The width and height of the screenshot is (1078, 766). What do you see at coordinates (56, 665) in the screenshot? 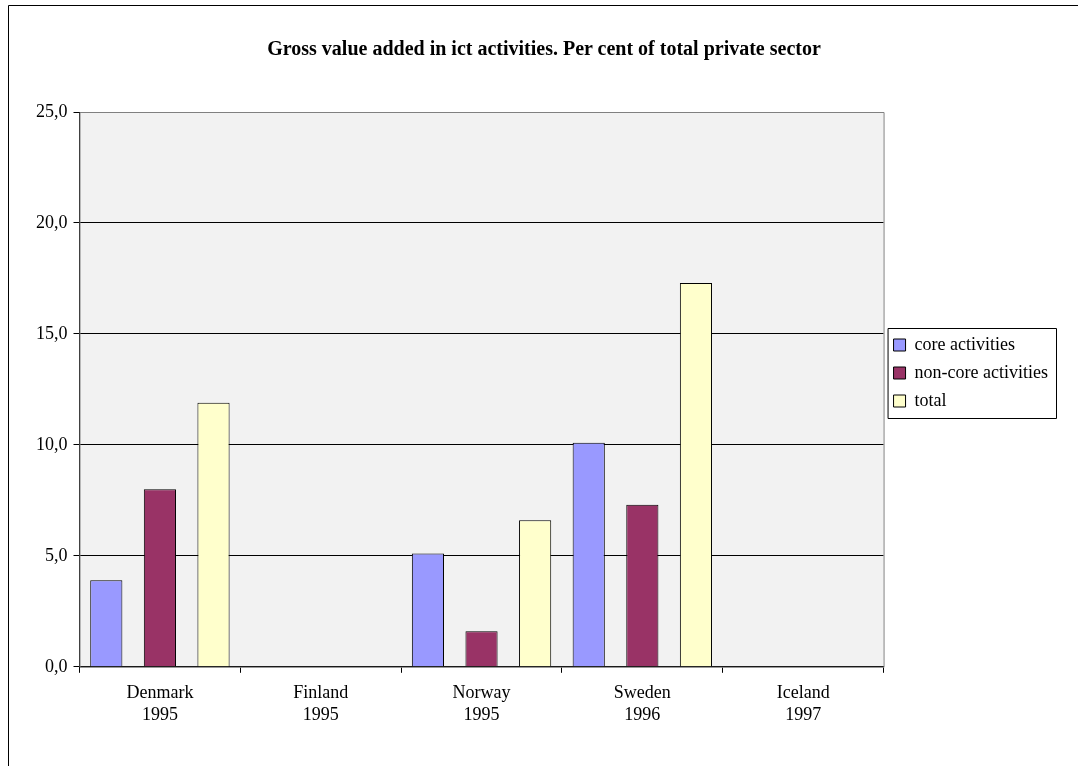
I see `y-tick-label: 0,0` at bounding box center [56, 665].